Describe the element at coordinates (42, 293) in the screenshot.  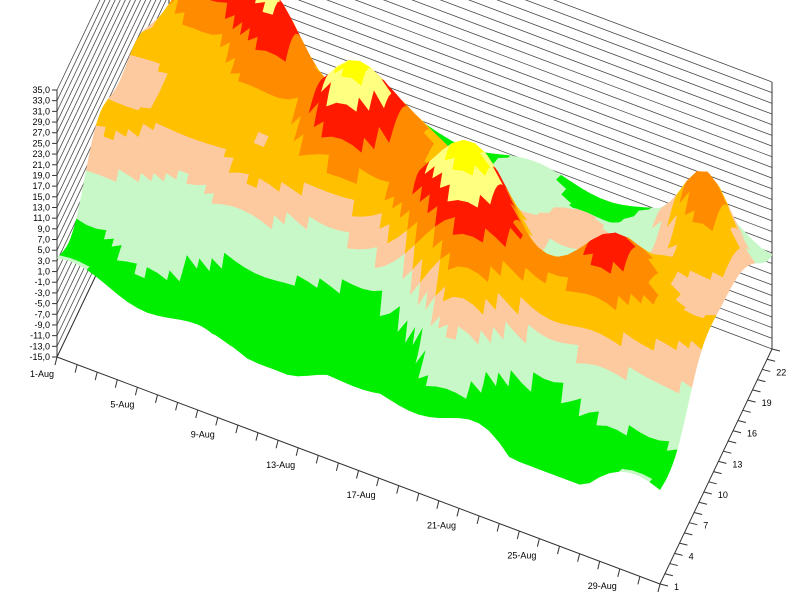
I see `z-tick-label: -3,0` at that location.